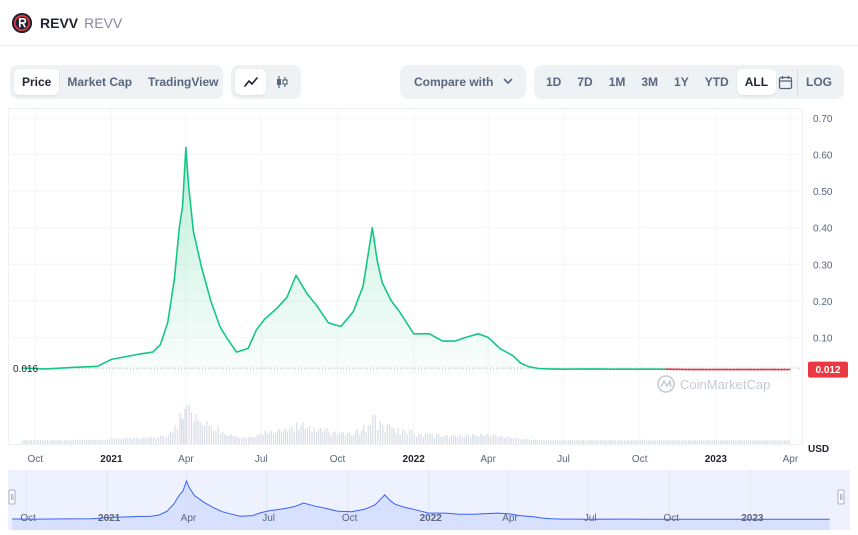  Describe the element at coordinates (35, 459) in the screenshot. I see `x-tick-label: Oct` at that location.